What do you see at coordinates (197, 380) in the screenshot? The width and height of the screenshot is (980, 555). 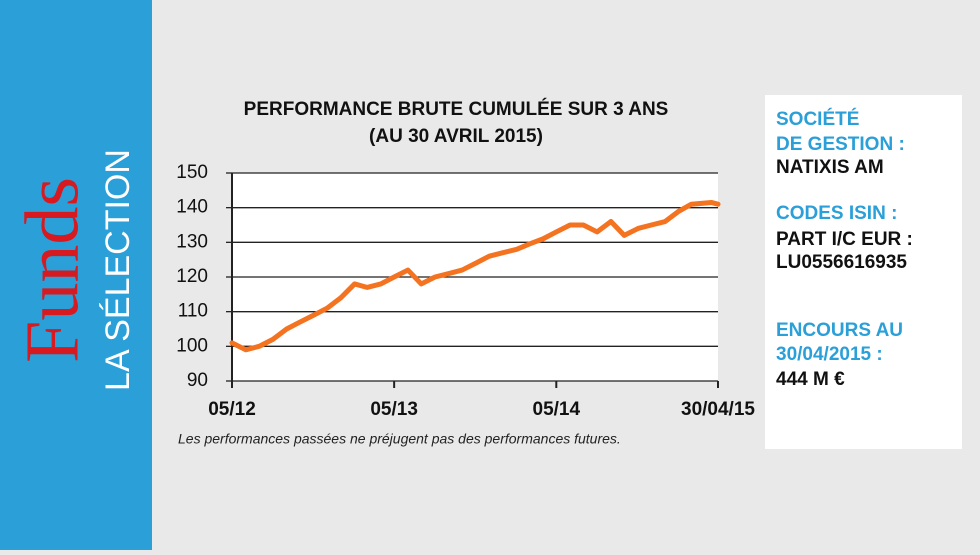 I see `y-tick-label: 90` at bounding box center [197, 380].